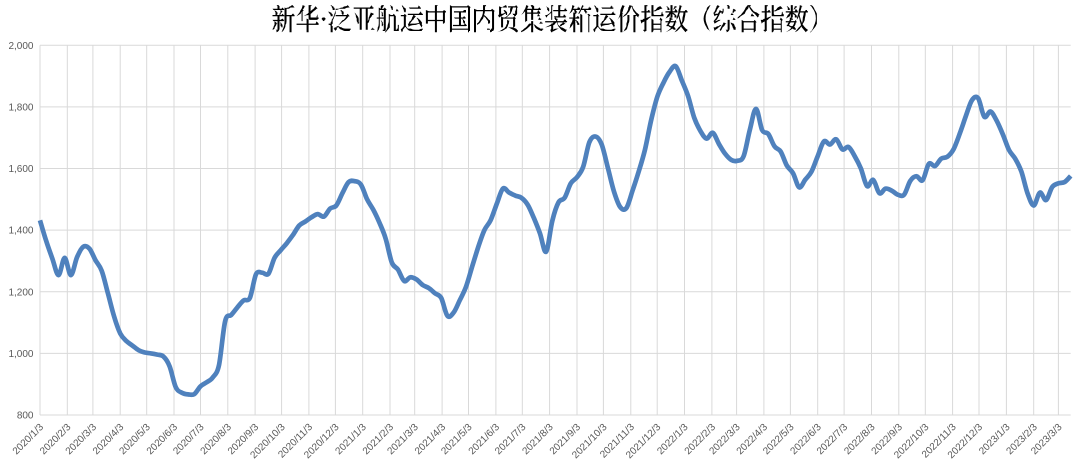 This screenshot has width=1080, height=466. I want to click on svg-text: 1,600, so click(20, 169).